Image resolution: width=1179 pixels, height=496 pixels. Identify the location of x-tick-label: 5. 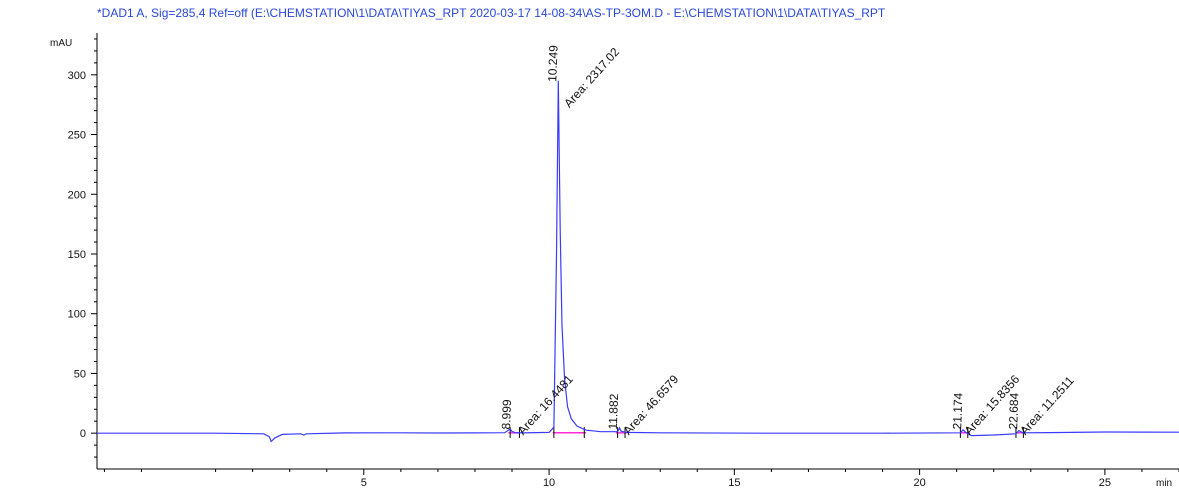
(364, 483).